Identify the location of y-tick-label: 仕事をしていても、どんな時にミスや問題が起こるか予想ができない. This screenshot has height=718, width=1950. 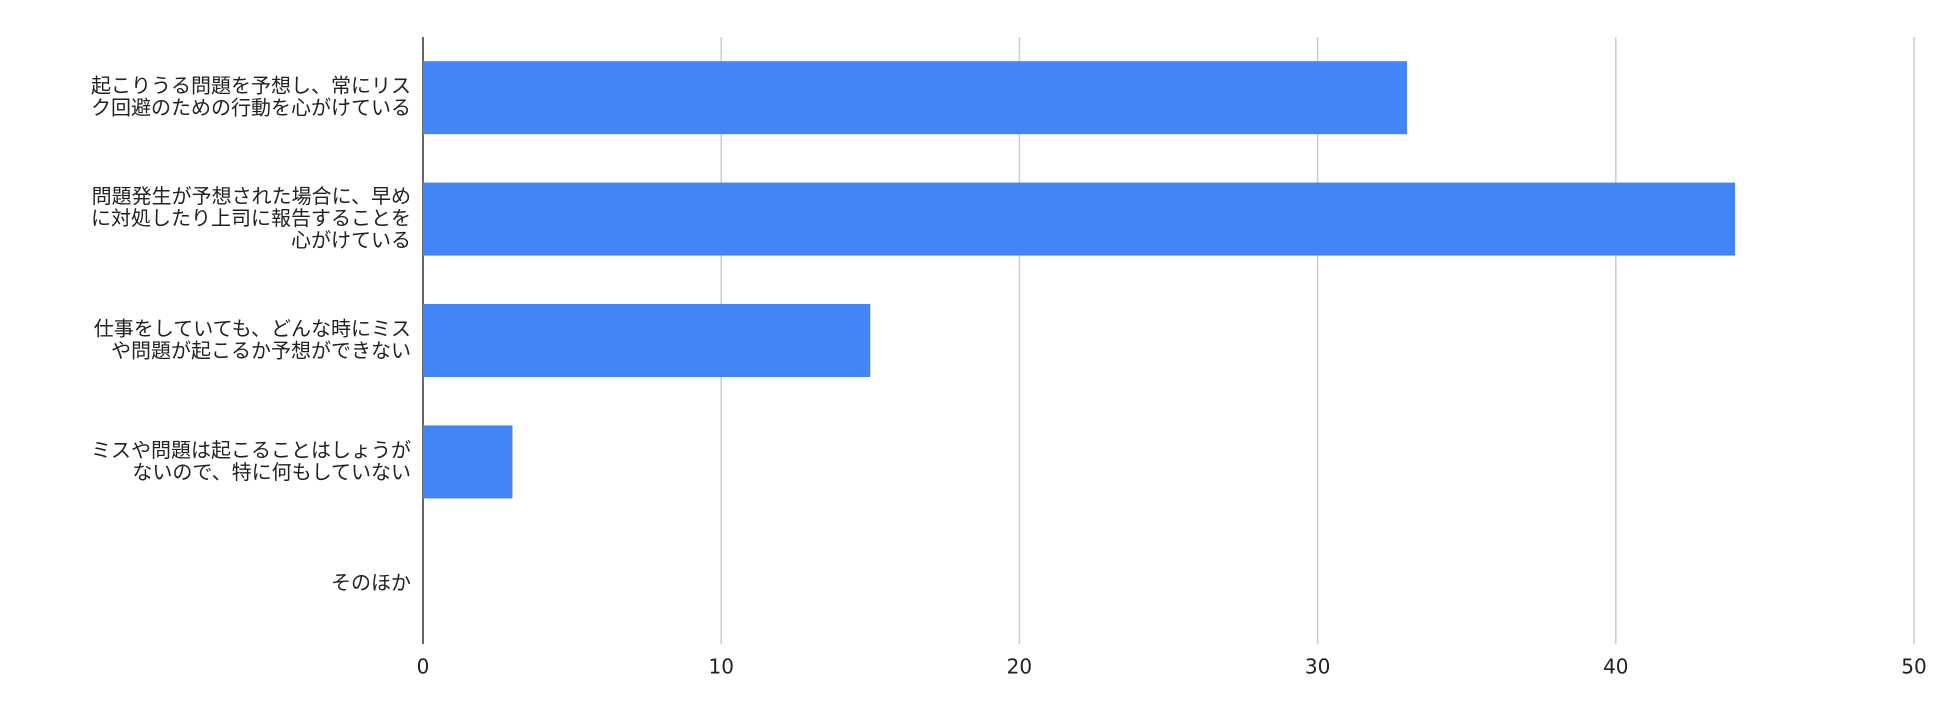
(252, 339).